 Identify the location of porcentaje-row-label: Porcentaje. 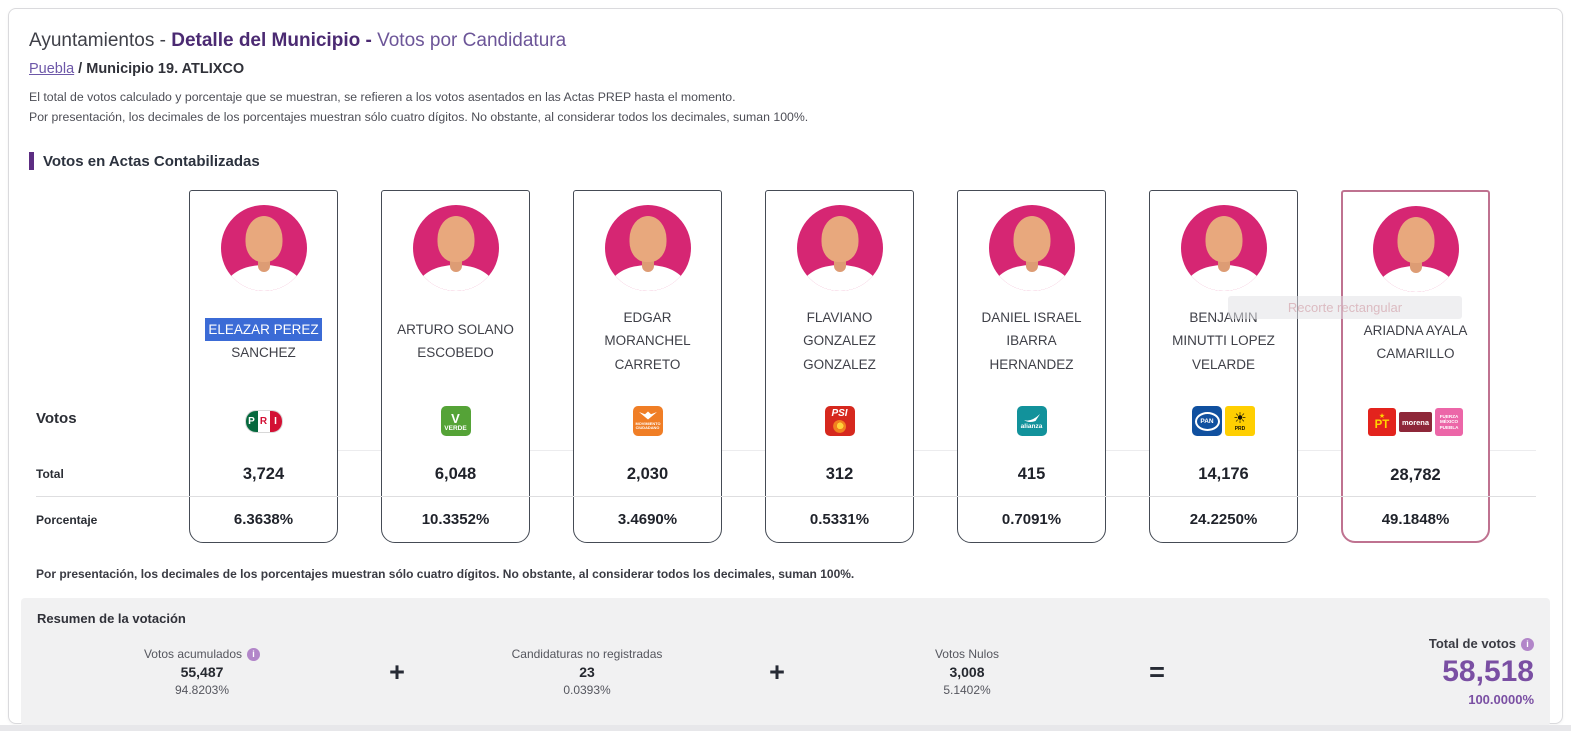
(67, 520).